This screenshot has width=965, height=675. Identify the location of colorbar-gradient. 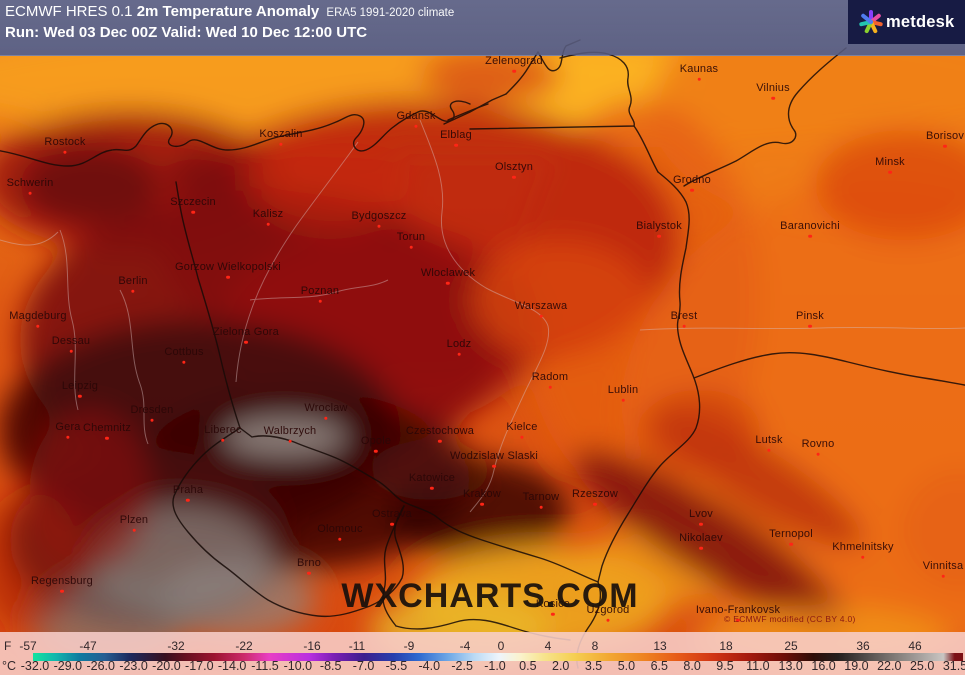
(498, 657).